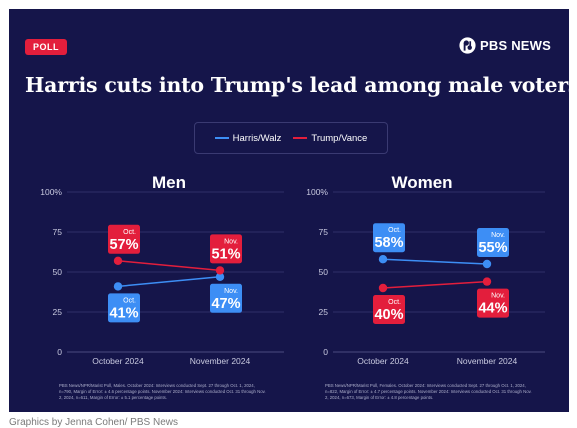 This screenshot has width=577, height=428. Describe the element at coordinates (59, 352) in the screenshot. I see `men-y-tick-label: 0` at that location.